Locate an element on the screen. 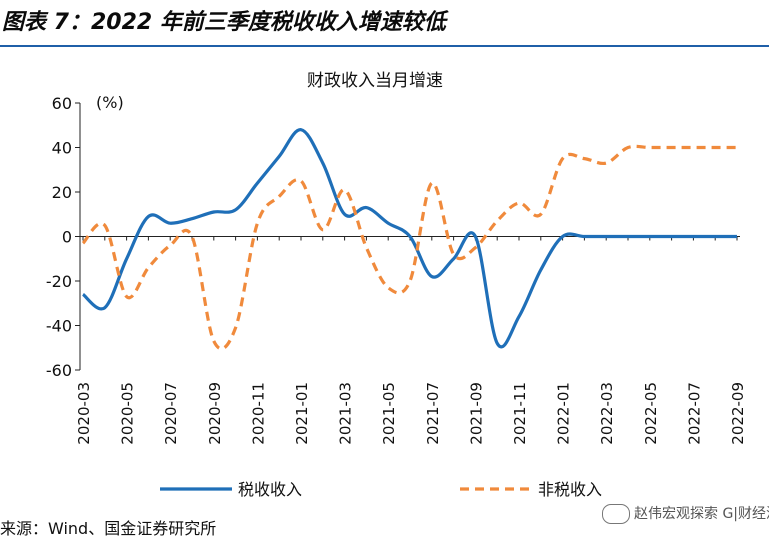 This screenshot has height=546, width=769. title-rule is located at coordinates (384, 46).